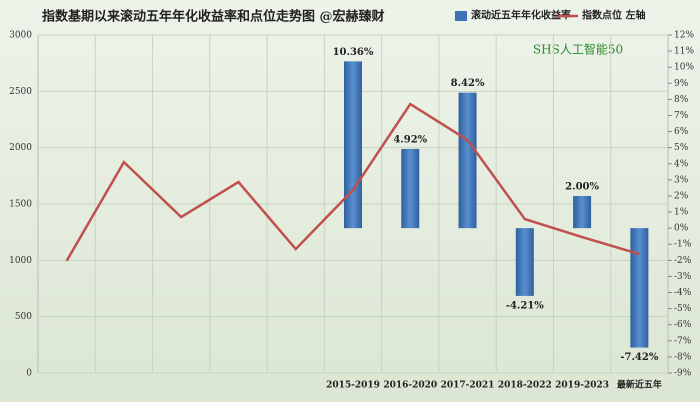  Describe the element at coordinates (683, 245) in the screenshot. I see `y2-tick-label: -1%` at that location.